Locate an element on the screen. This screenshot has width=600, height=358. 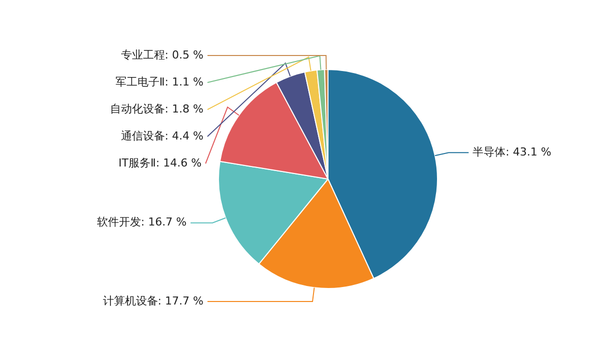
slice-label: 专业工程: 0.5 % is located at coordinates (162, 55).